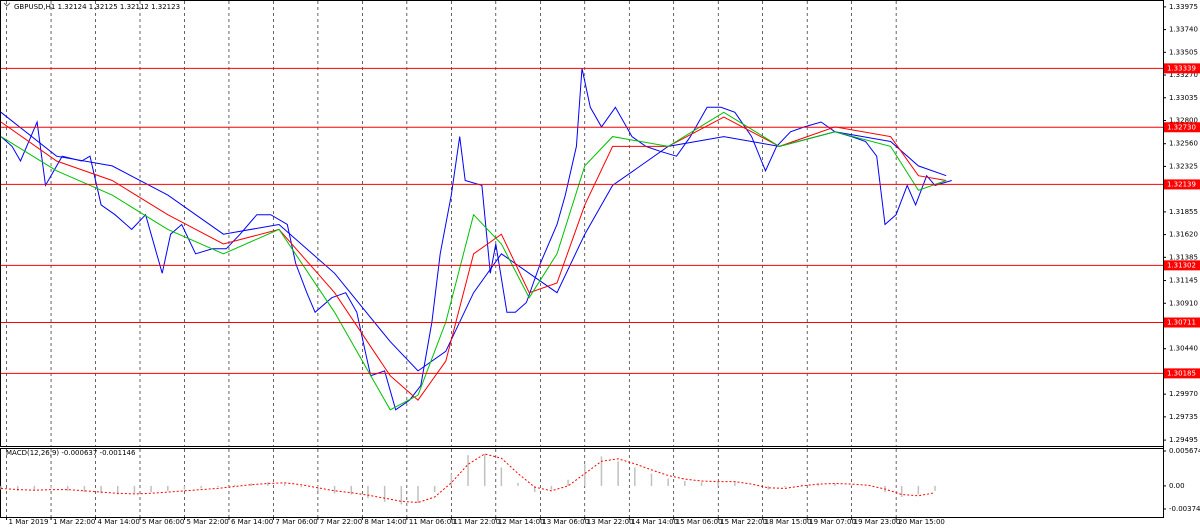 The image size is (1200, 529). What do you see at coordinates (1183, 257) in the screenshot?
I see `y-tick-label: 1.31385` at bounding box center [1183, 257].